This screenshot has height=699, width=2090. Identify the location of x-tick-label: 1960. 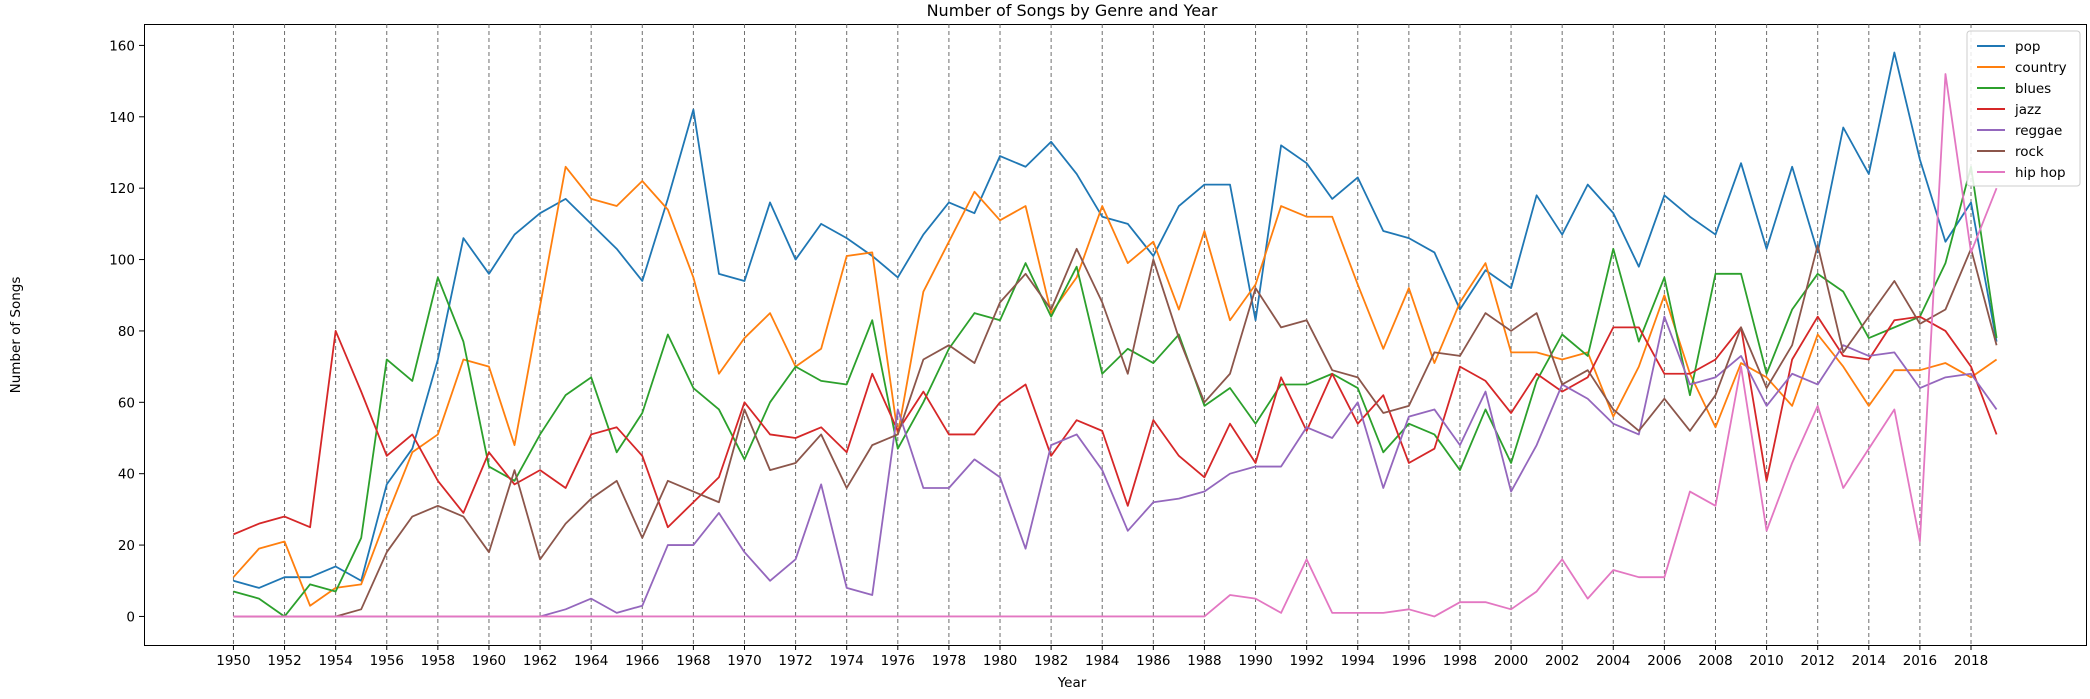
(489, 661).